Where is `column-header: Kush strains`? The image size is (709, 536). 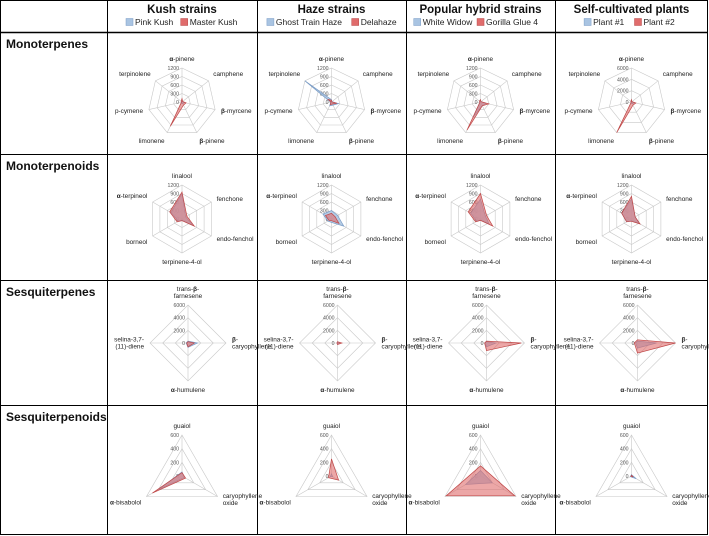
column-header: Kush strains is located at coordinates (182, 10).